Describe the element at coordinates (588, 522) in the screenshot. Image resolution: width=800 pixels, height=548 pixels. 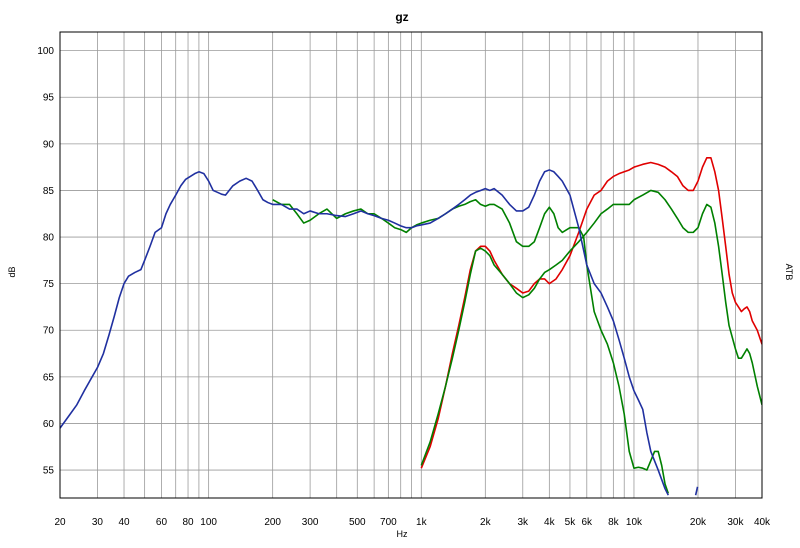
I see `x-tick-label: 6k` at that location.